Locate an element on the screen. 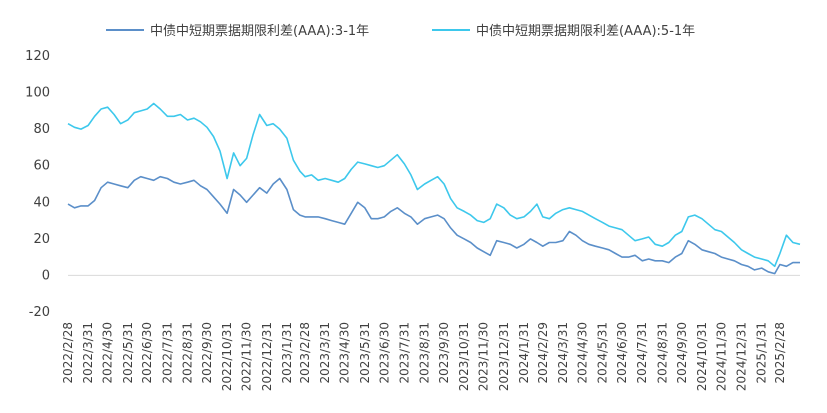  x-tick-label: 2024/6/30 is located at coordinates (622, 353).